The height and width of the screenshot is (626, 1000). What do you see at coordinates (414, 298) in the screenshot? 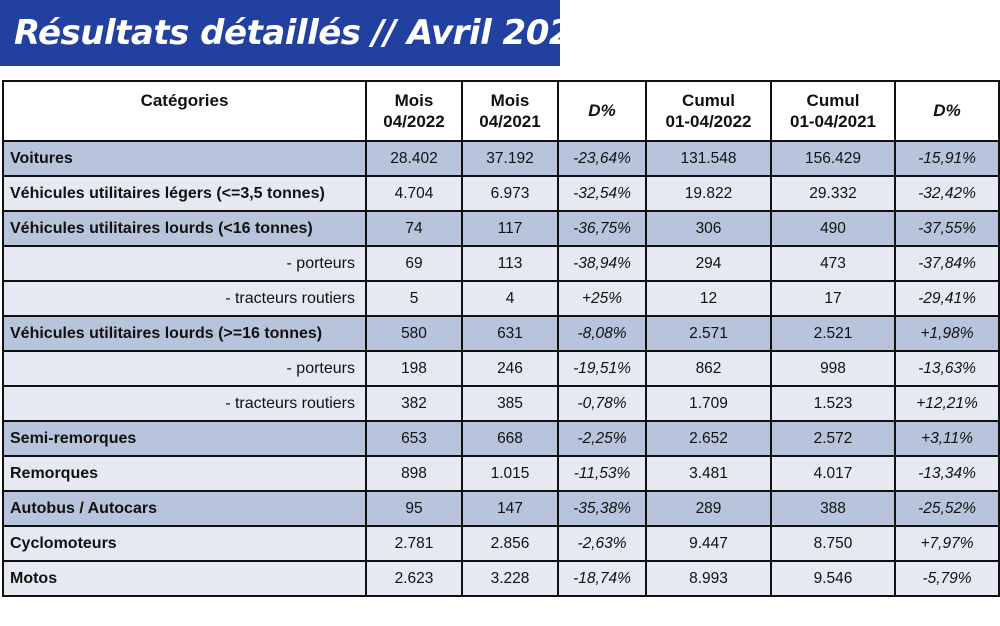
I see `cell-mois-2022: 5` at bounding box center [414, 298].